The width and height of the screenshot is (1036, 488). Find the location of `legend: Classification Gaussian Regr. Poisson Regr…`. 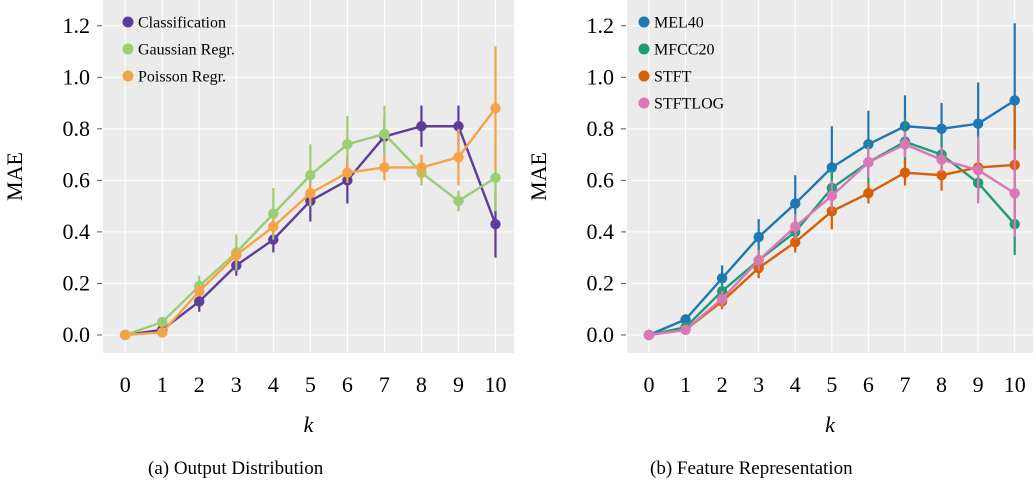

legend: Classification Gaussian Regr. Poisson Regr… is located at coordinates (178, 50).